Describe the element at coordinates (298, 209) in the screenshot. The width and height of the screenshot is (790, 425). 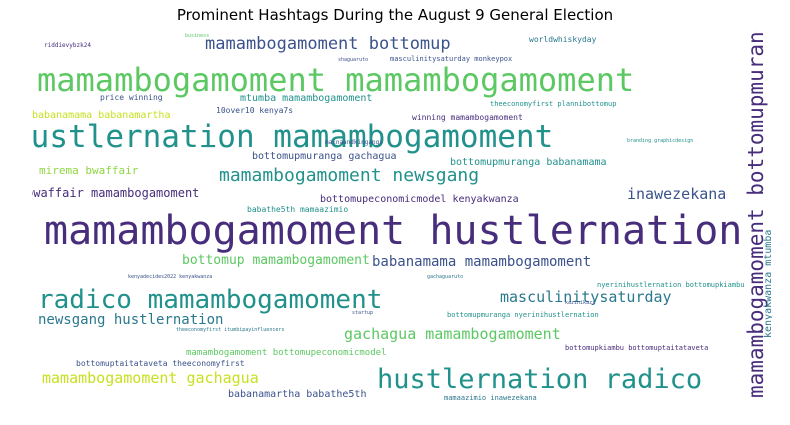
I see `word-w29: babathe5th mamaazimio` at that location.